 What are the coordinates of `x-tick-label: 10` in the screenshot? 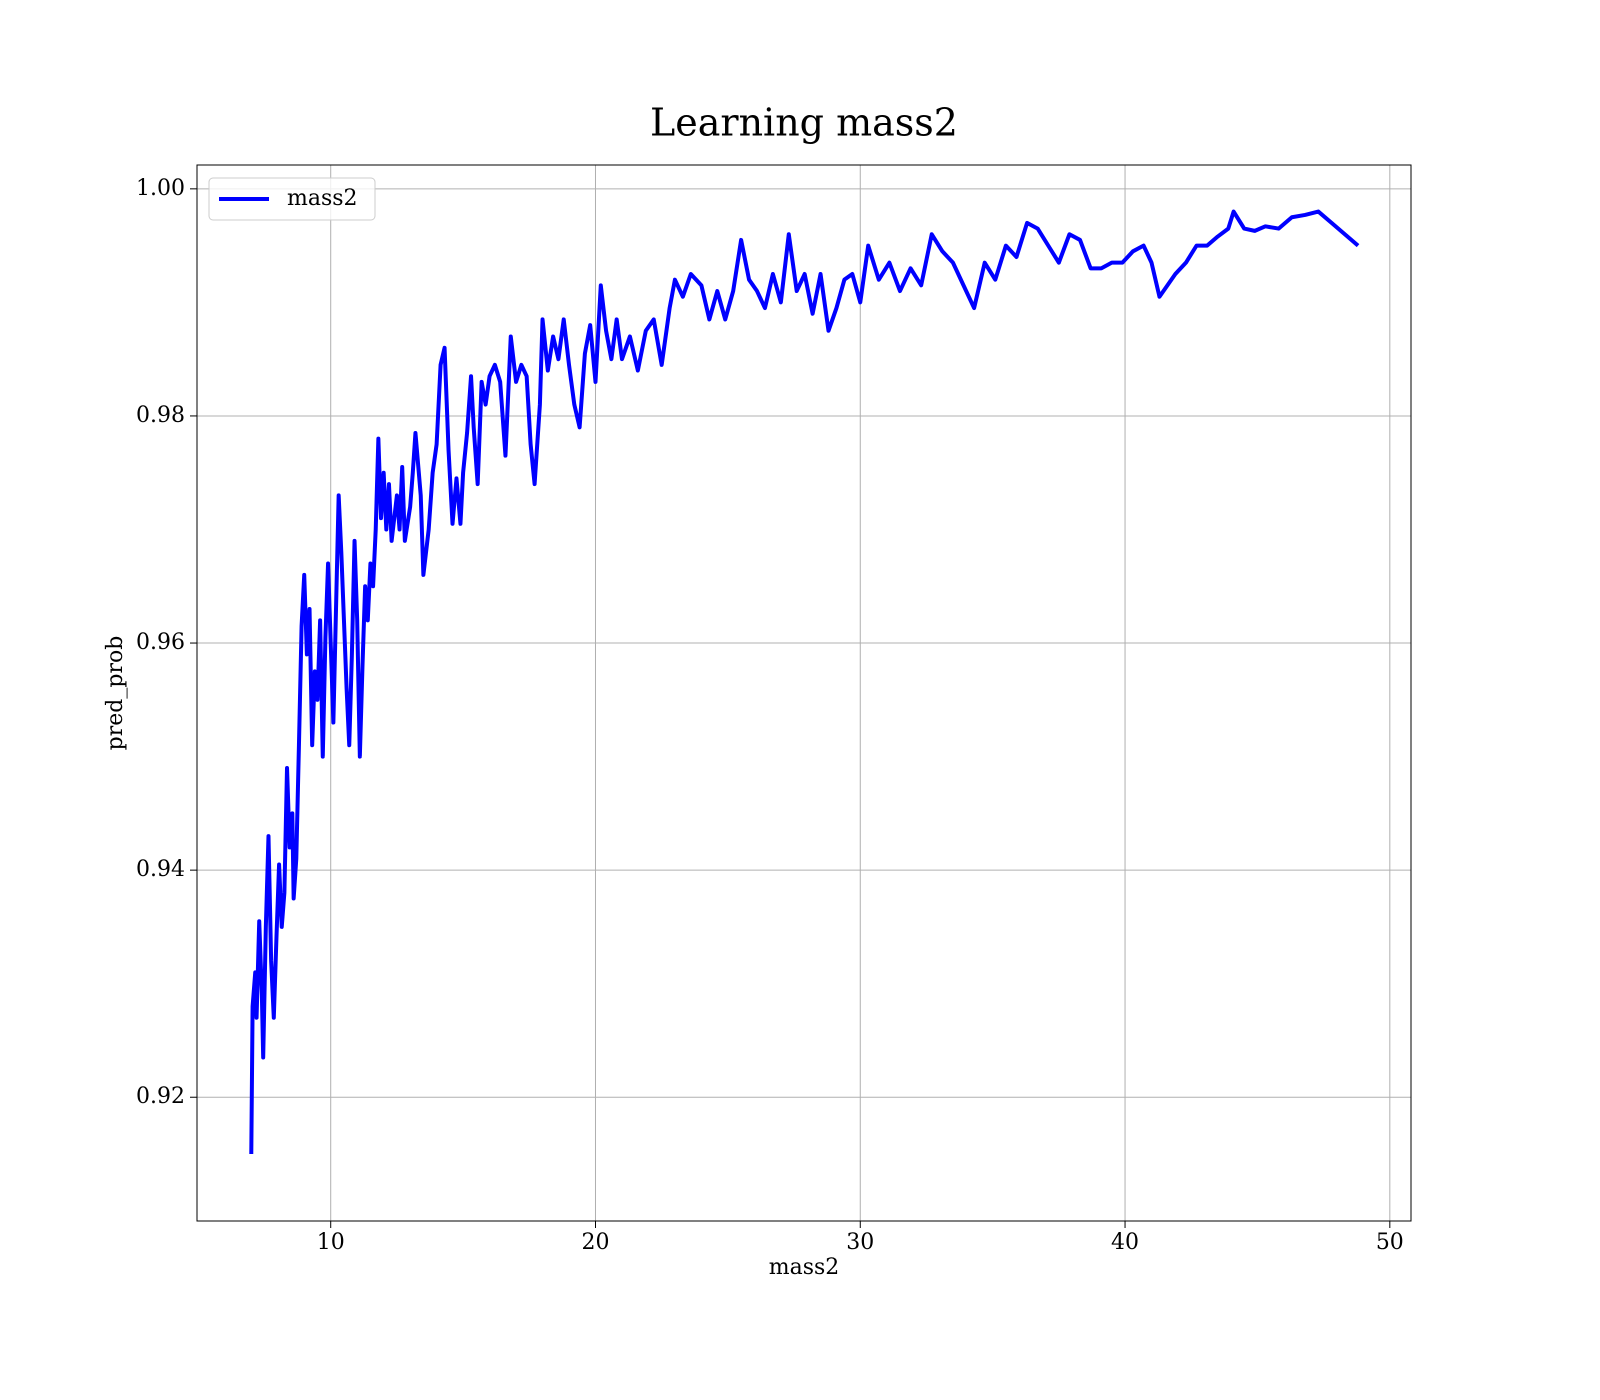 It's located at (331, 1242).